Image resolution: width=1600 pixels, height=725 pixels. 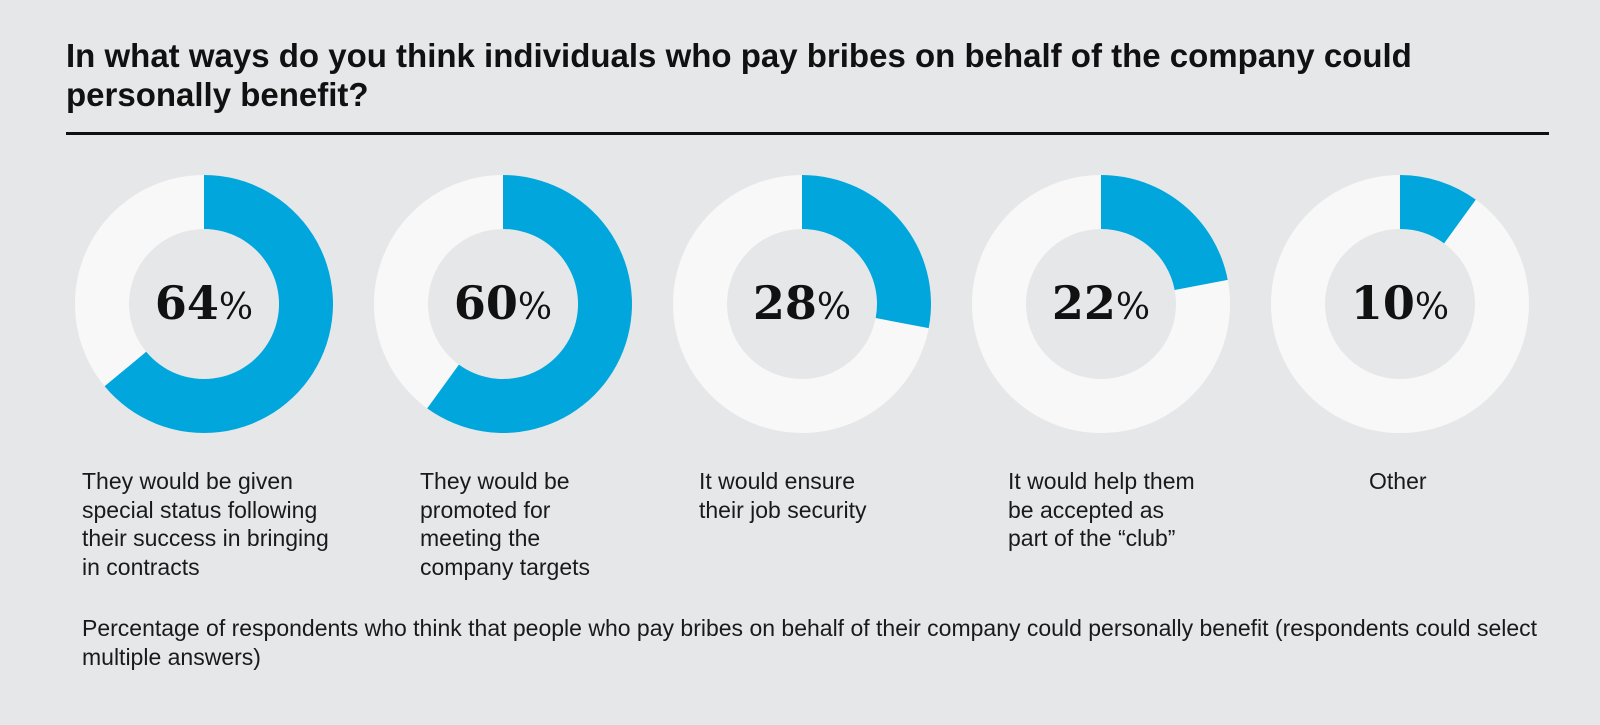 What do you see at coordinates (1164, 232) in the screenshot?
I see `donut-arc-club` at bounding box center [1164, 232].